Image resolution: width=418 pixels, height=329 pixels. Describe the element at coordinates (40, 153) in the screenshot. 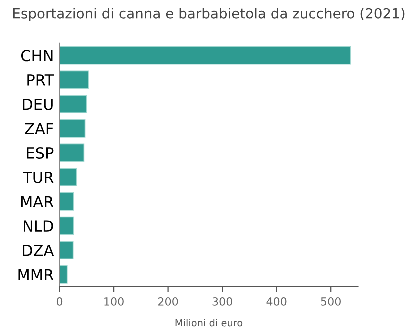

I see `y-tick-label: ESP` at that location.